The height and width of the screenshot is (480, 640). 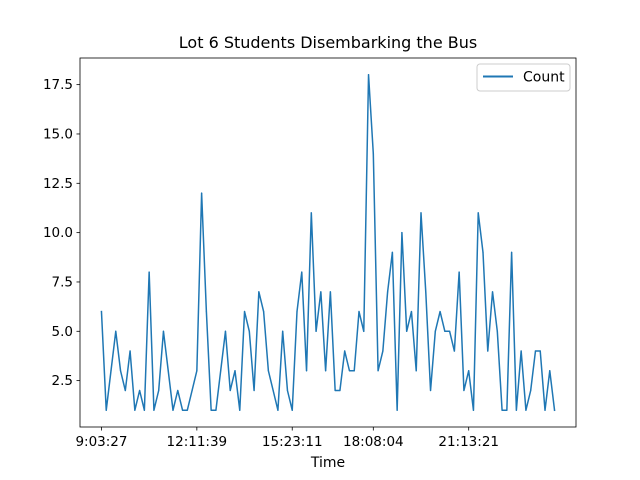 What do you see at coordinates (328, 42) in the screenshot?
I see `chart-title: Lot 6 Students Disembarking the Bus` at bounding box center [328, 42].